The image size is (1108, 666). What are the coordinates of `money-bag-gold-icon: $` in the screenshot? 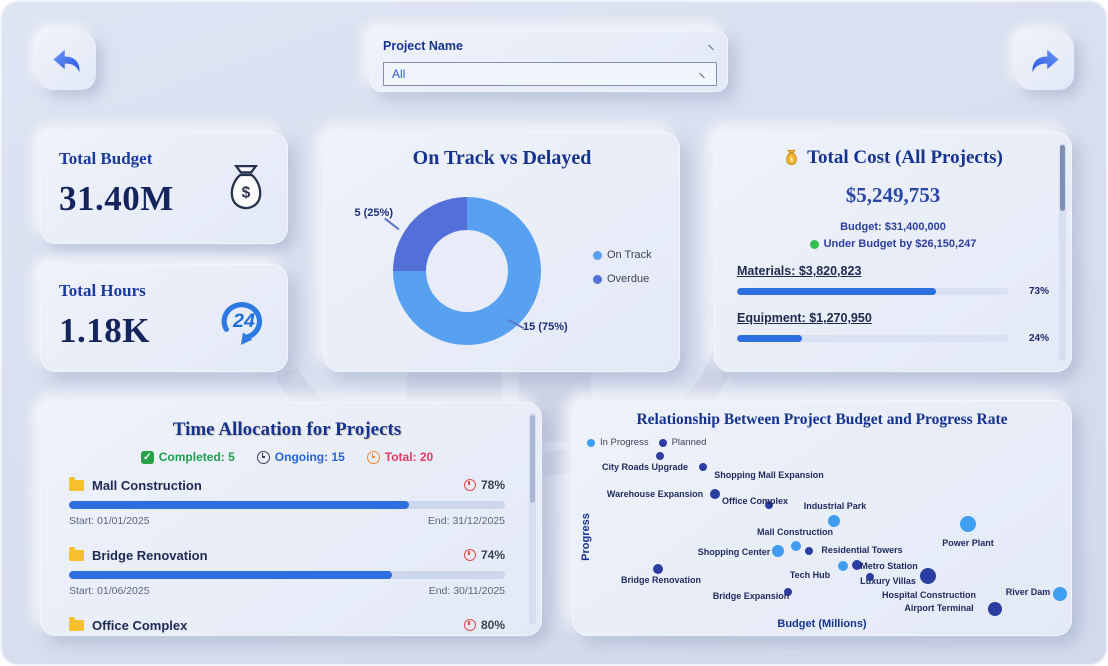 It's located at (791, 157).